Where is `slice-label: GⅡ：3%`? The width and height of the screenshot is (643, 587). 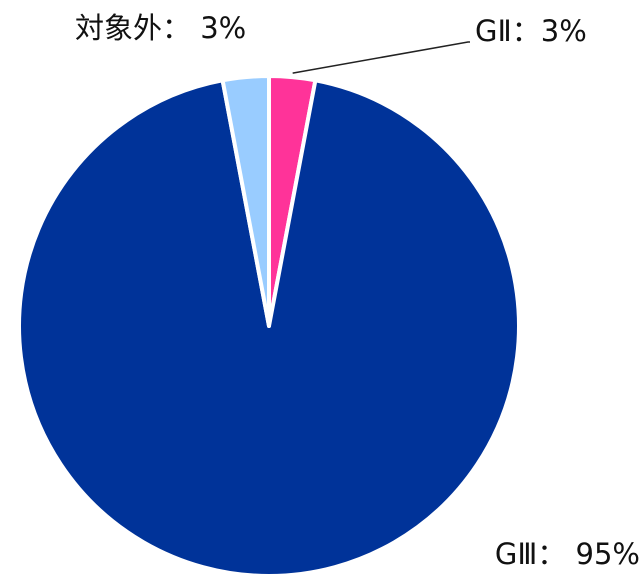 slice-label: GⅡ：3% is located at coordinates (531, 31).